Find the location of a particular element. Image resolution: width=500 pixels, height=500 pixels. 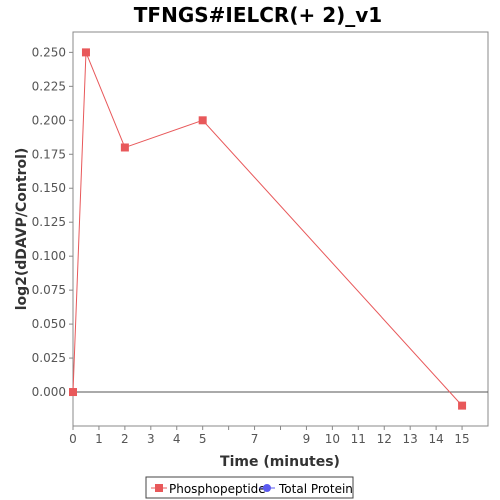

y-tick-label: 0.075 is located at coordinates (49, 290).